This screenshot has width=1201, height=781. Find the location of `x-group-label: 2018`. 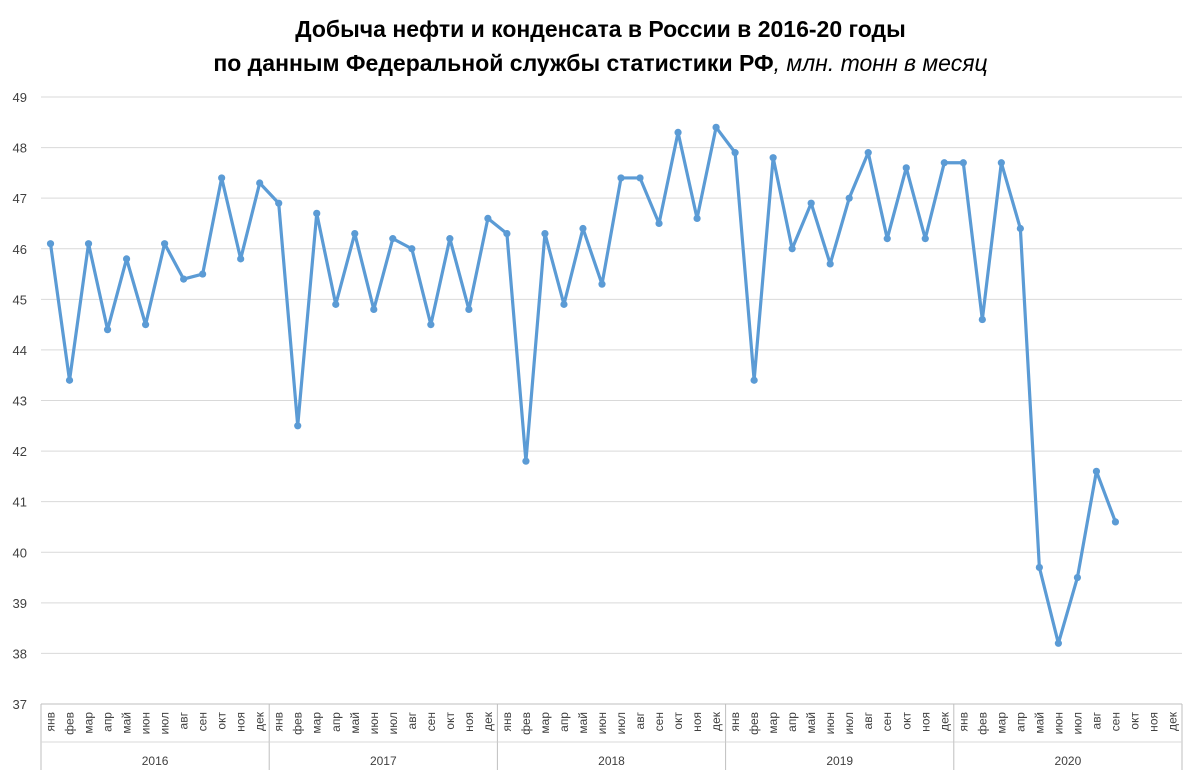

x-group-label: 2018 is located at coordinates (611, 761).